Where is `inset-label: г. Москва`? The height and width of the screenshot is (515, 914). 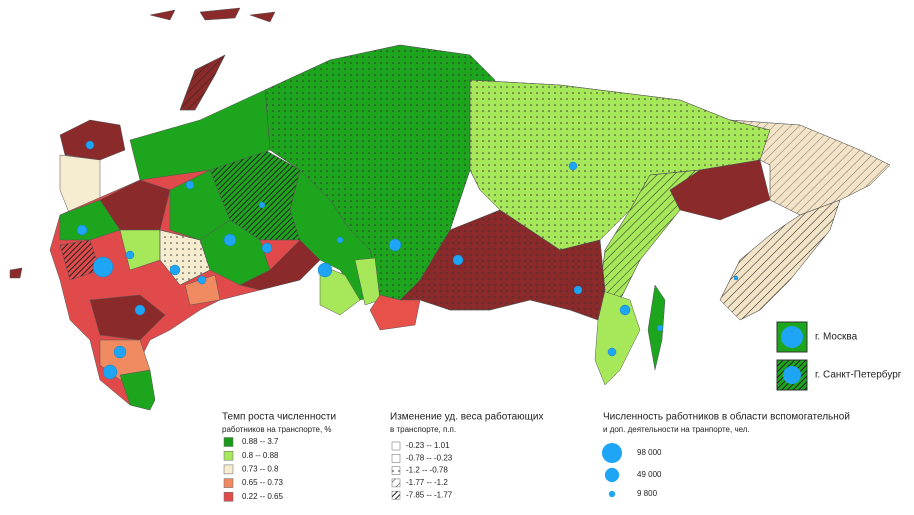
inset-label: г. Москва is located at coordinates (836, 337).